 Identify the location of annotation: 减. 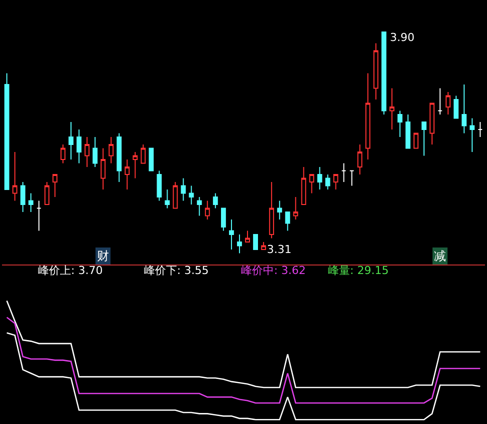
(440, 256).